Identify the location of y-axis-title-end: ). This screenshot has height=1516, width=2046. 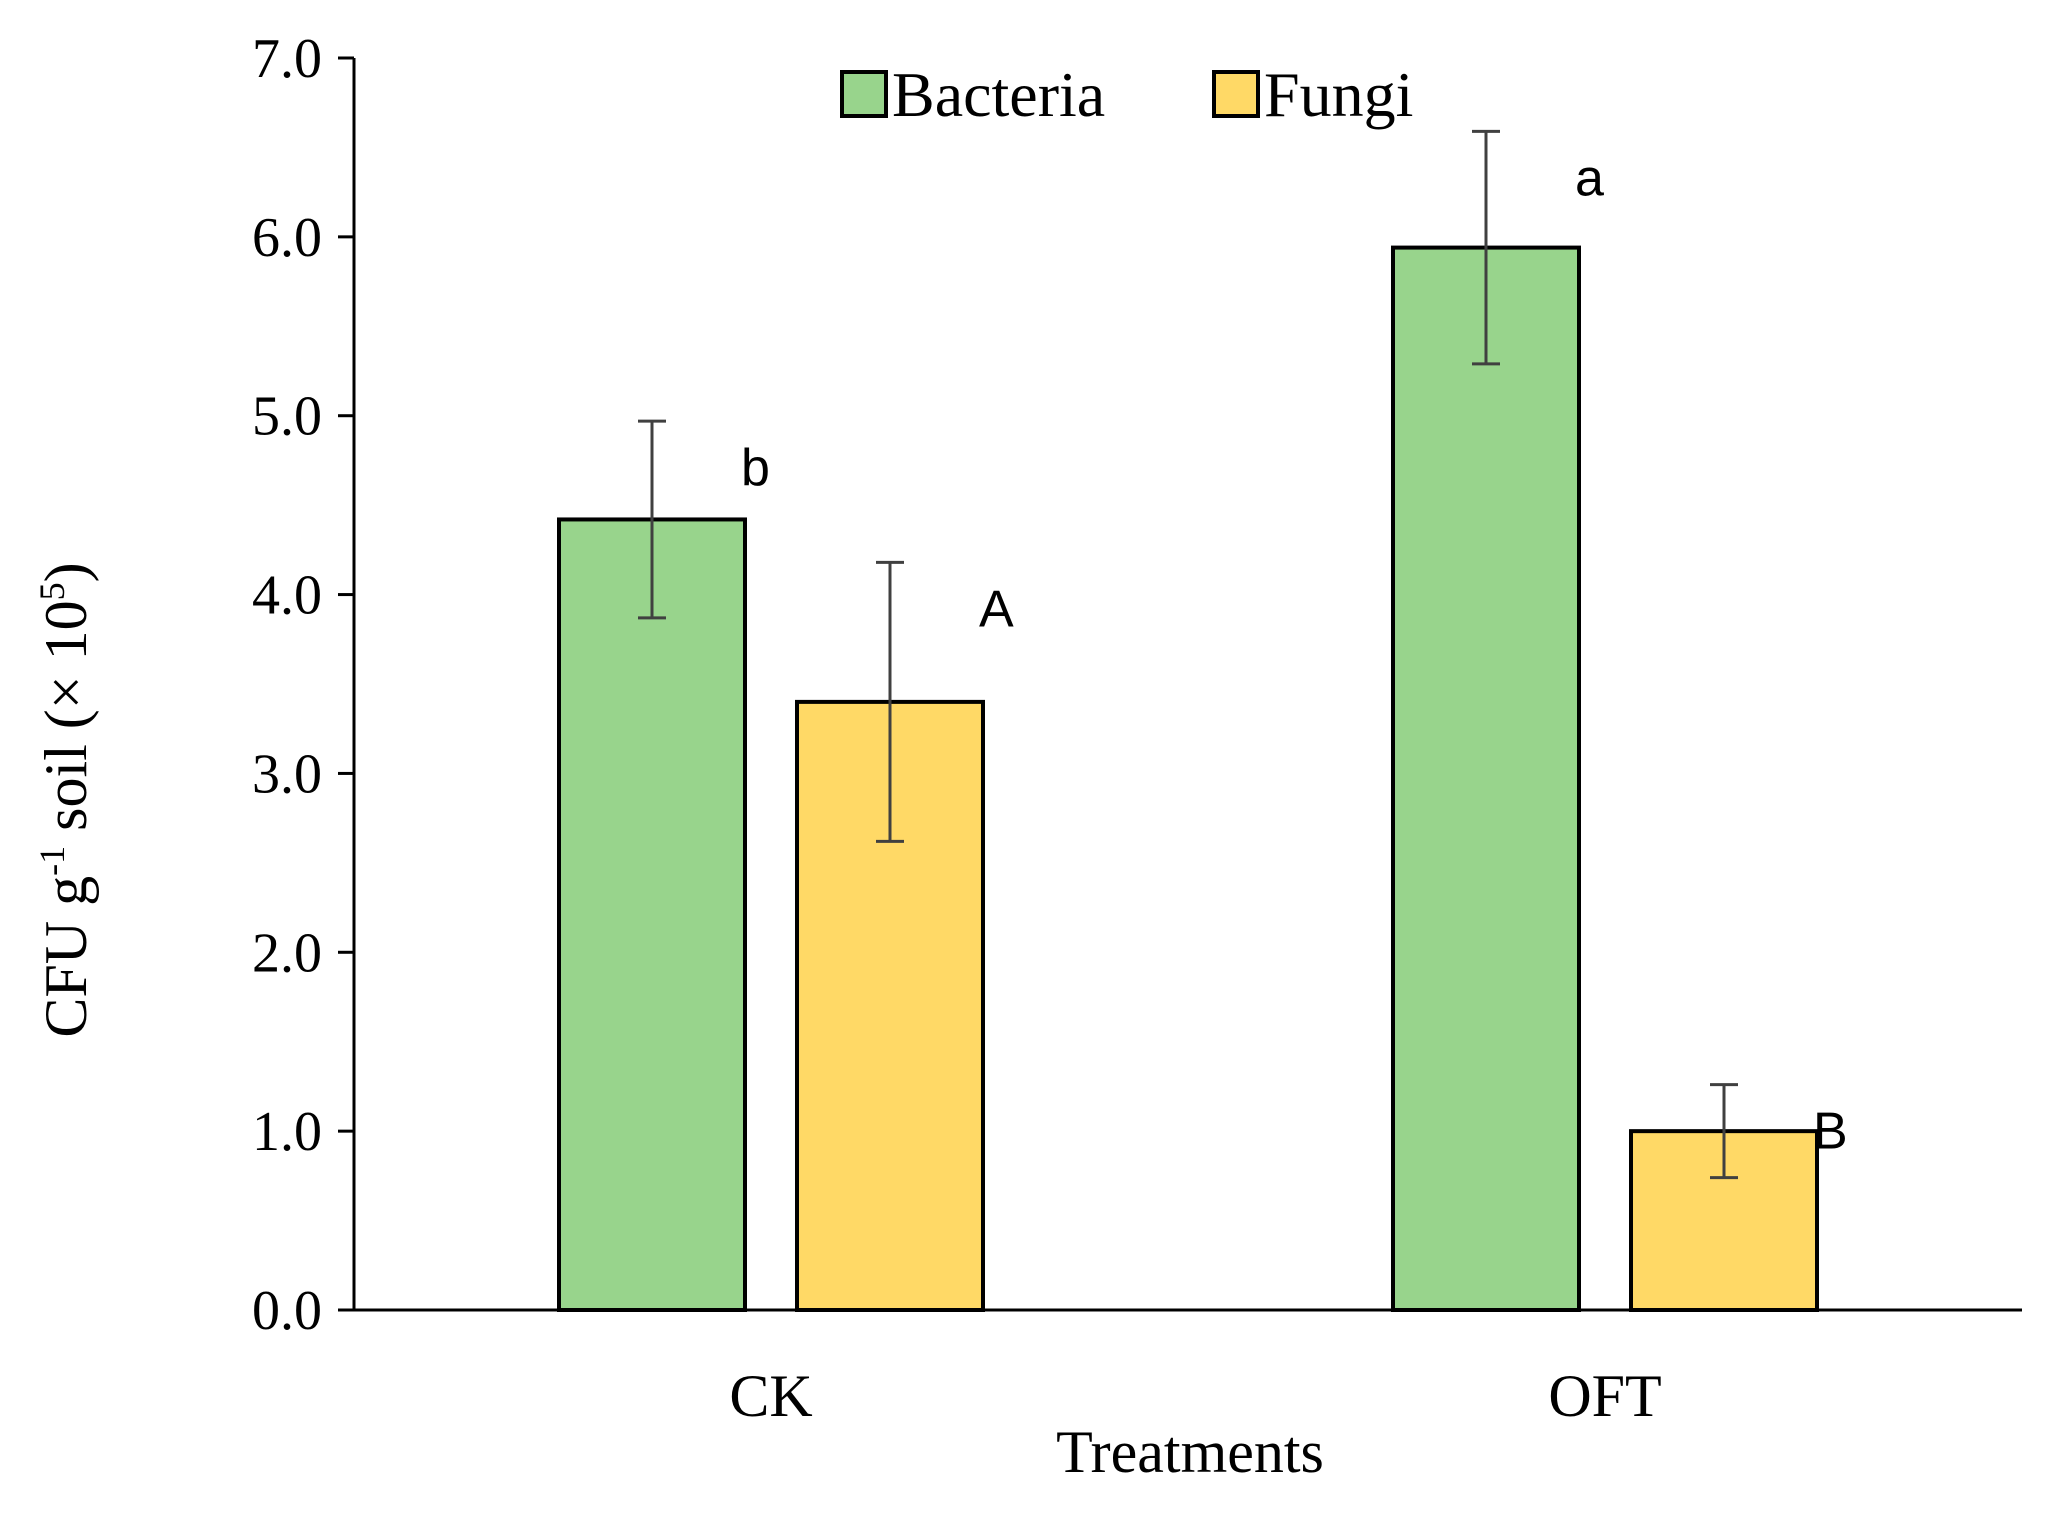
(66, 572).